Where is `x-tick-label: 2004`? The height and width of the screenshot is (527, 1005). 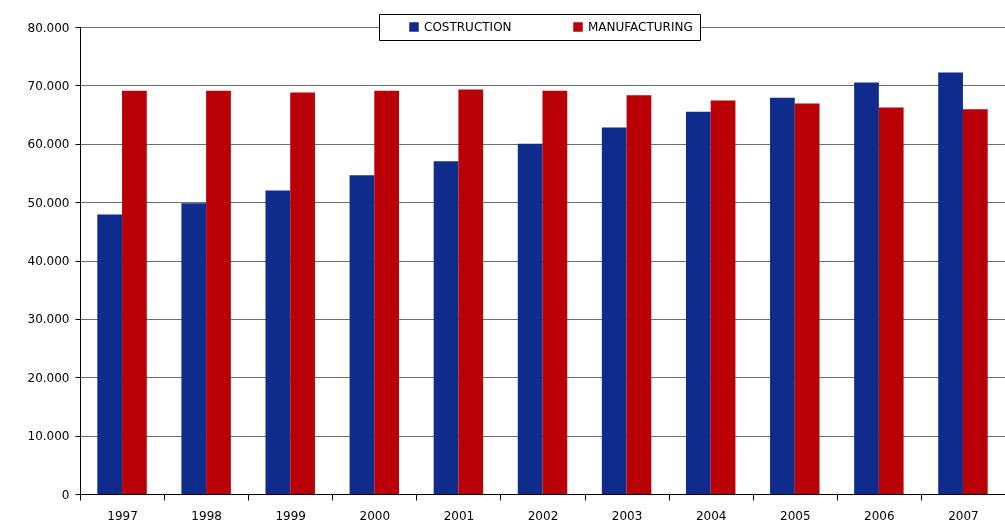 x-tick-label: 2004 is located at coordinates (711, 515).